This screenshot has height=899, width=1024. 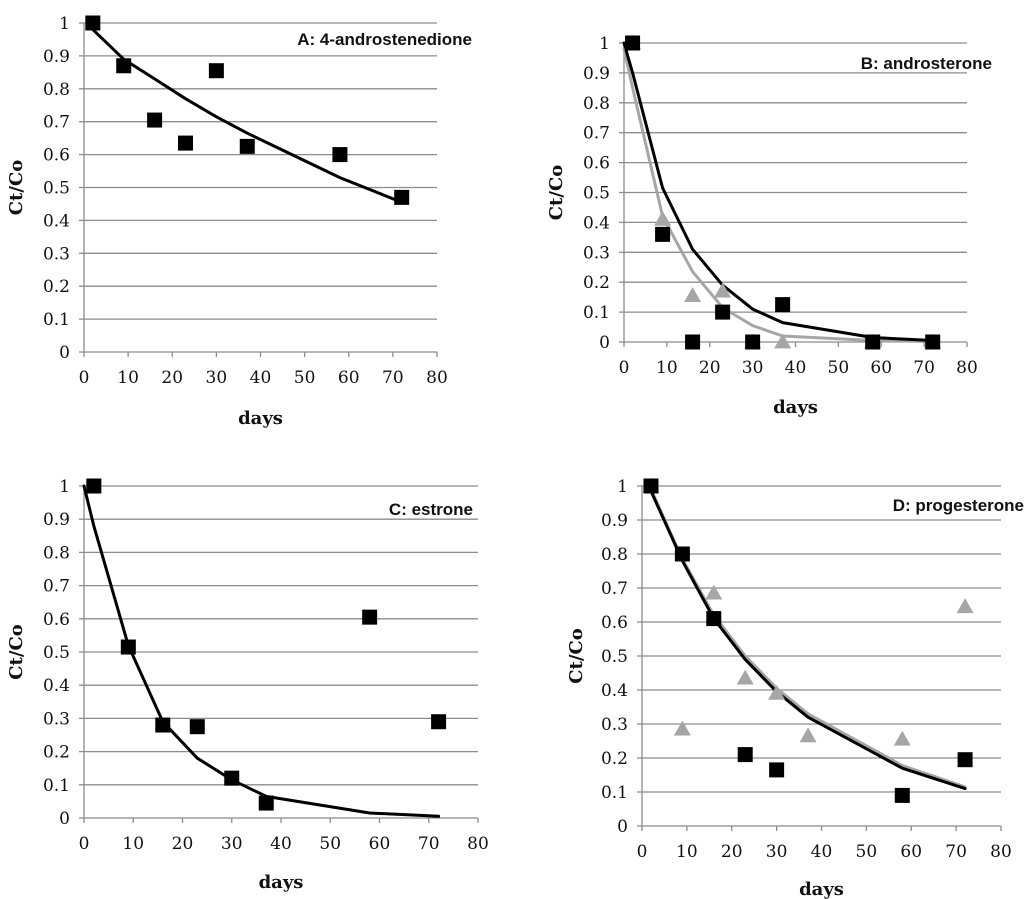 What do you see at coordinates (431, 509) in the screenshot?
I see `panel-title: C: estrone` at bounding box center [431, 509].